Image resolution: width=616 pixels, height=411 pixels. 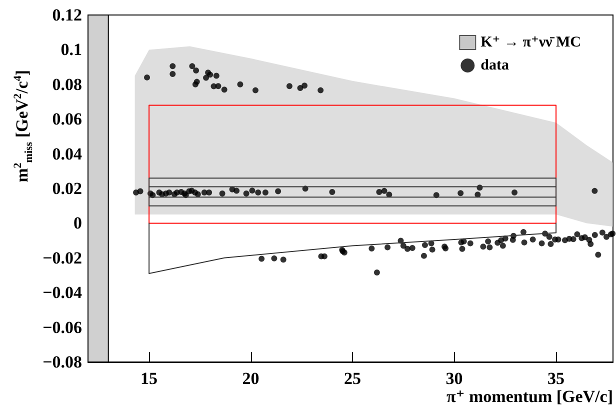 What do you see at coordinates (531, 42) in the screenshot?
I see `legend-label: K⁺ → π⁺νν̄ MC` at bounding box center [531, 42].